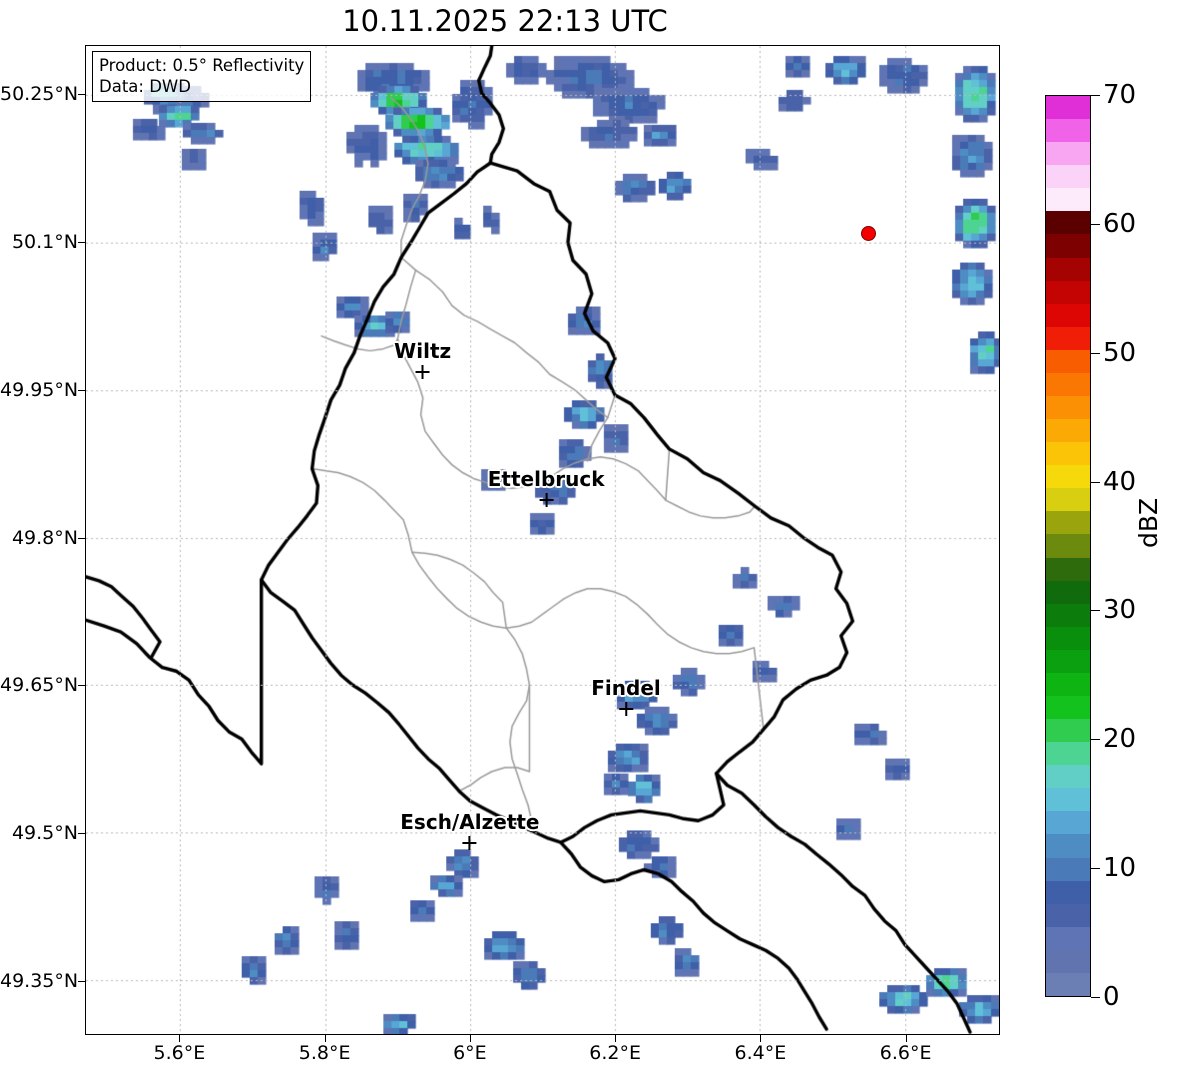  What do you see at coordinates (546, 479) in the screenshot?
I see `city-name: Ettelbruck` at bounding box center [546, 479].